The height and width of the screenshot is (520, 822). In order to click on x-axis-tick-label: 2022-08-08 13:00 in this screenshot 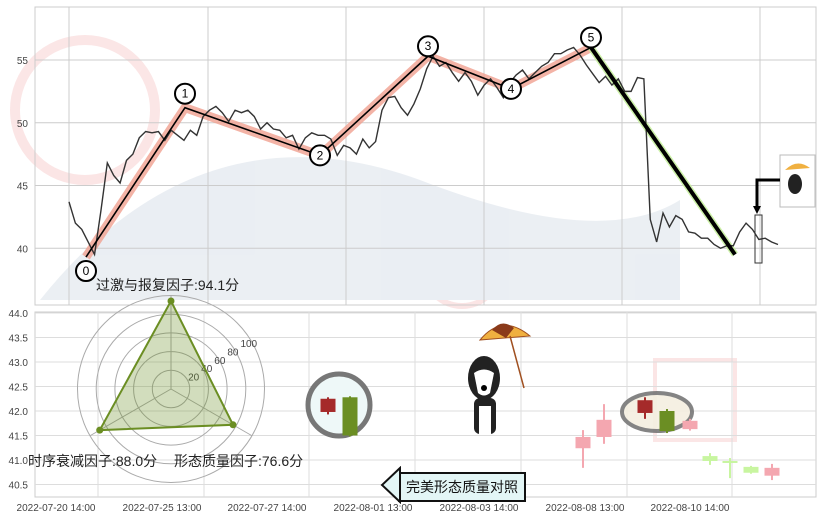, I will do `click(585, 508)`.